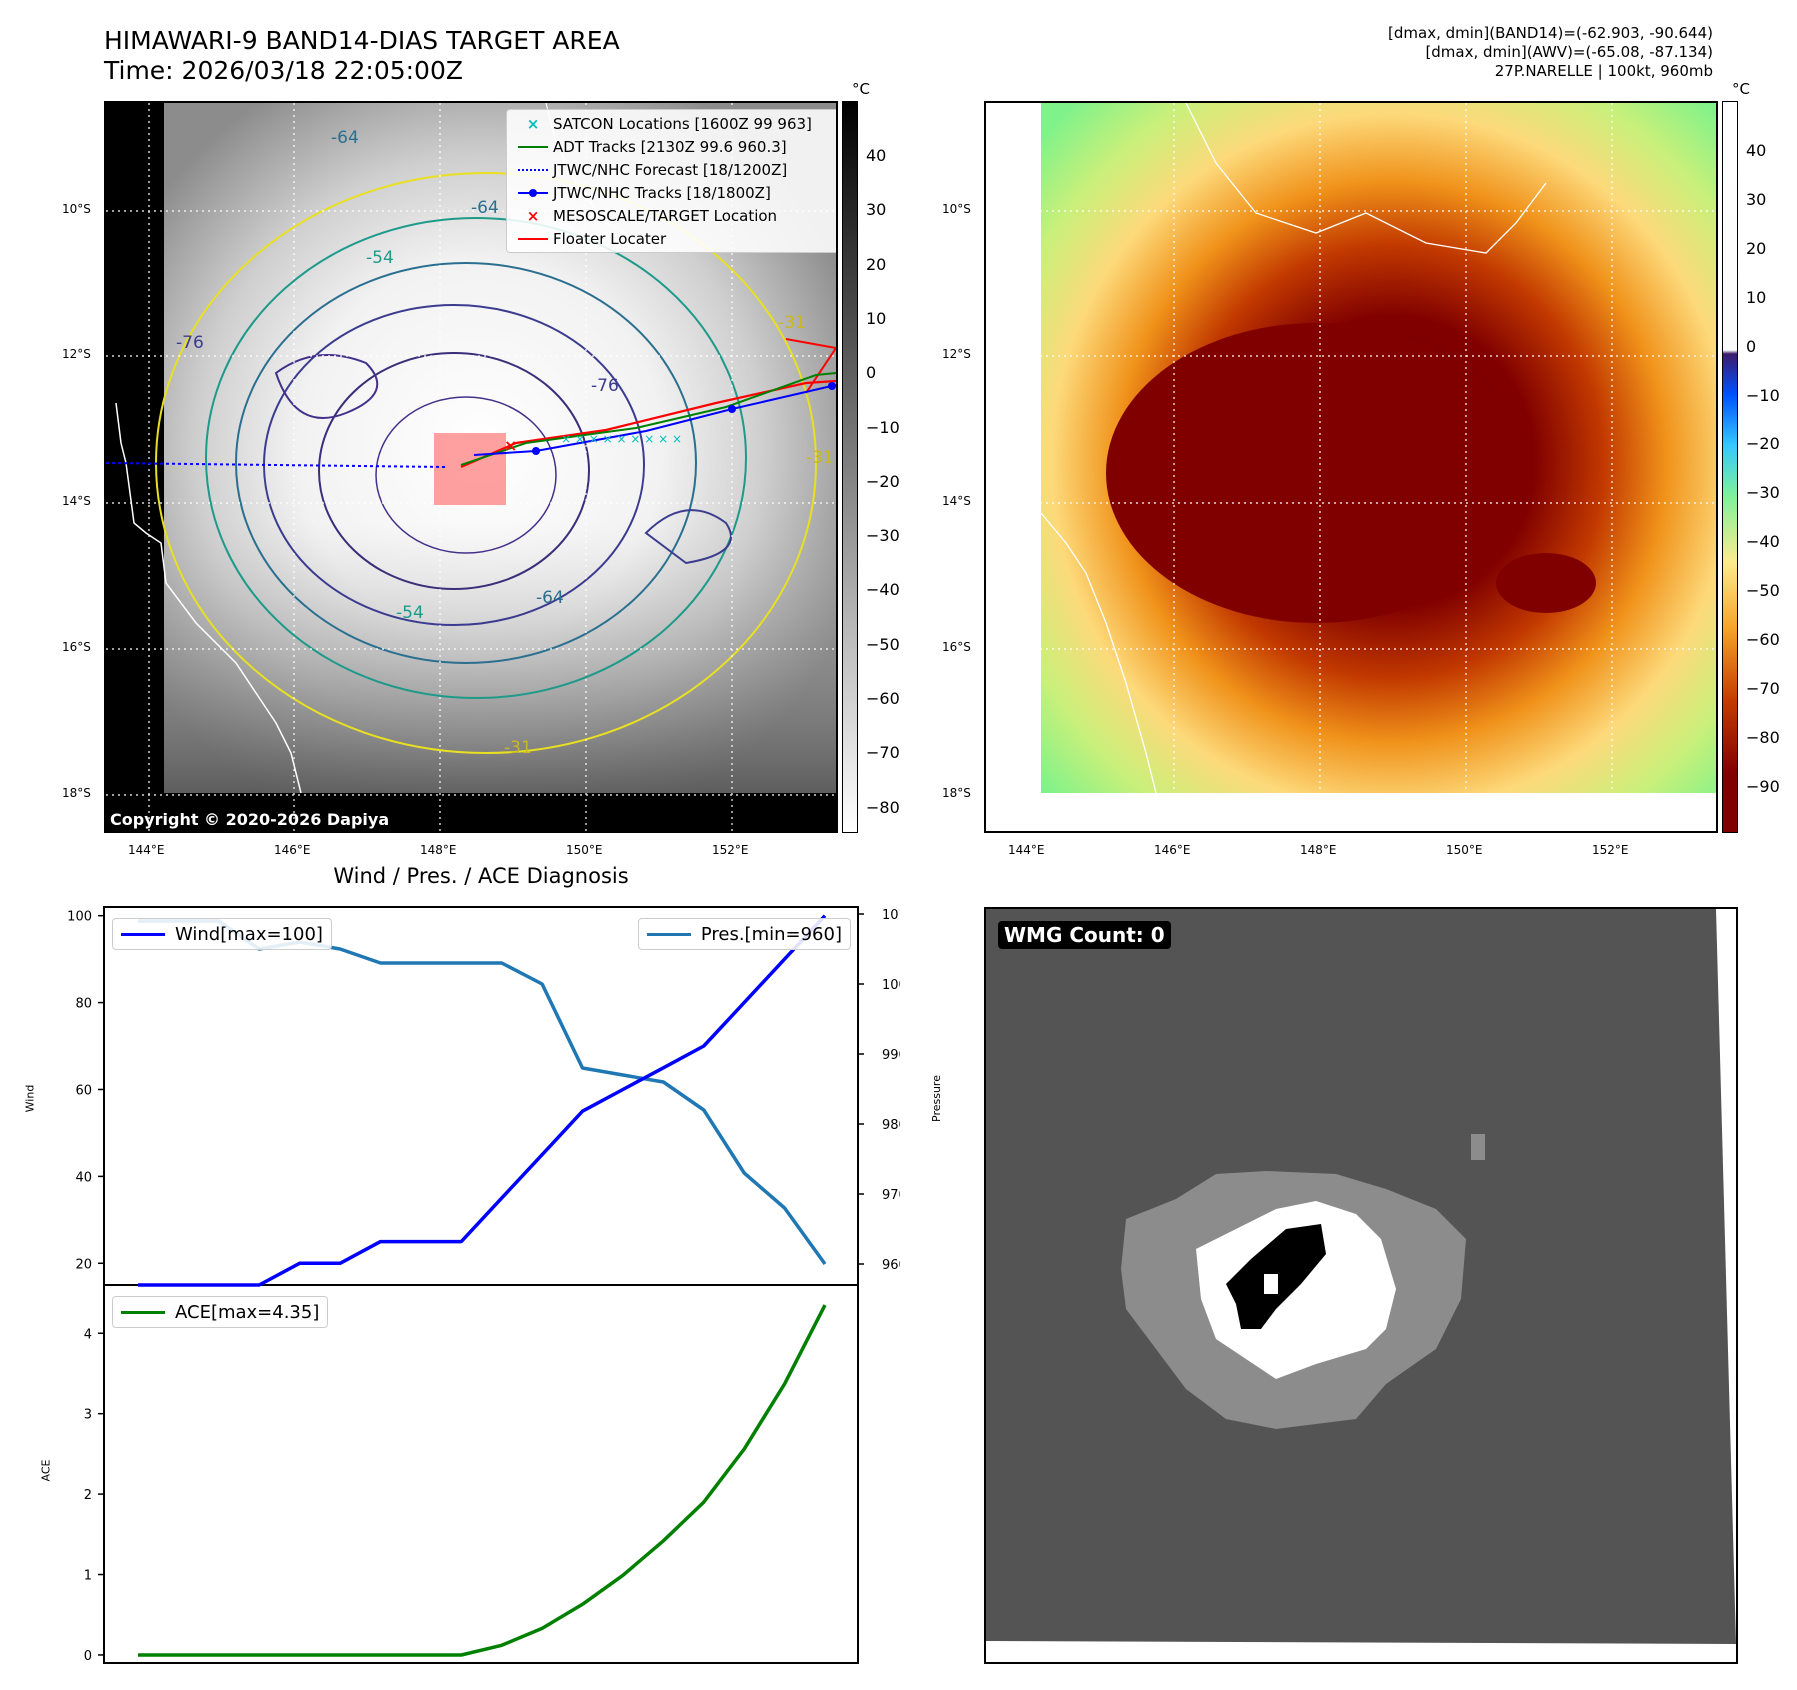 Image resolution: width=1797 pixels, height=1690 pixels. I want to click on legend-row: Floater Locater, so click(674, 238).